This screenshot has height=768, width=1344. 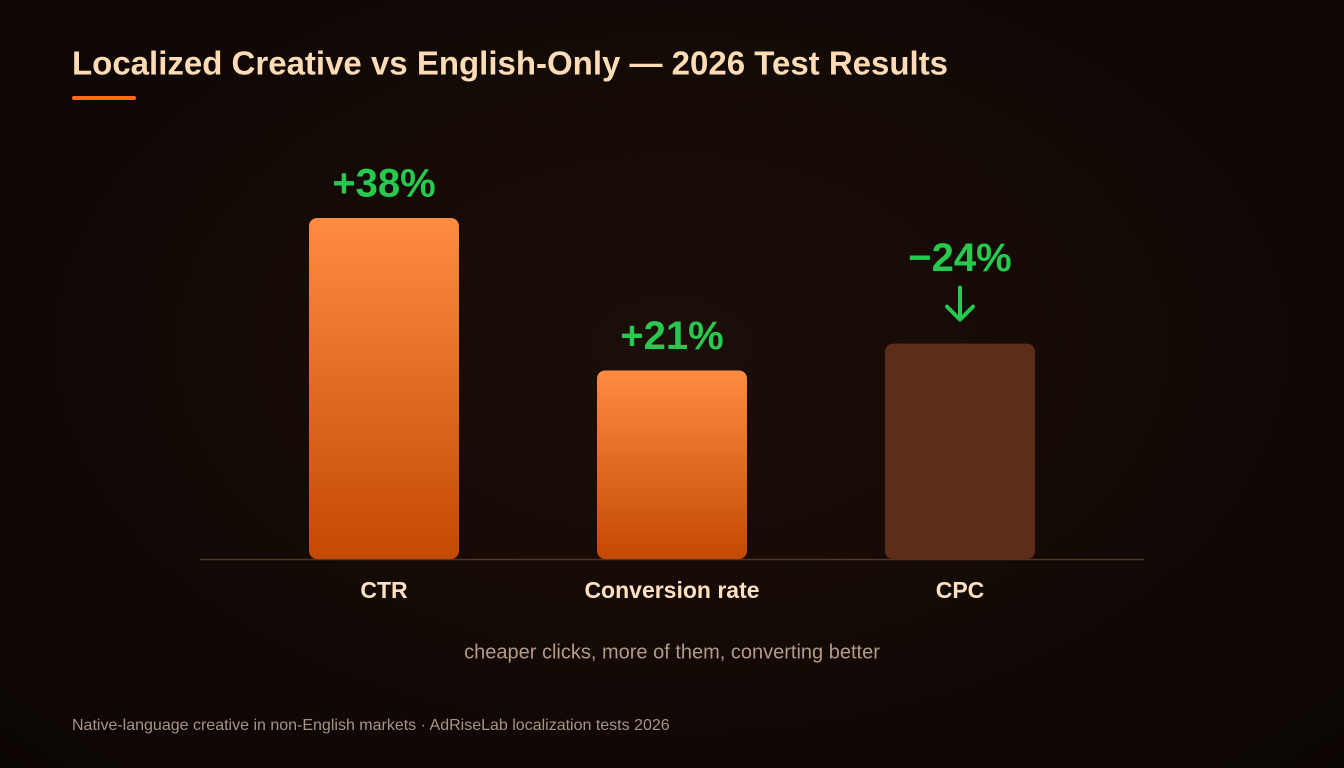 I want to click on value-label: +21%, so click(x=671, y=336).